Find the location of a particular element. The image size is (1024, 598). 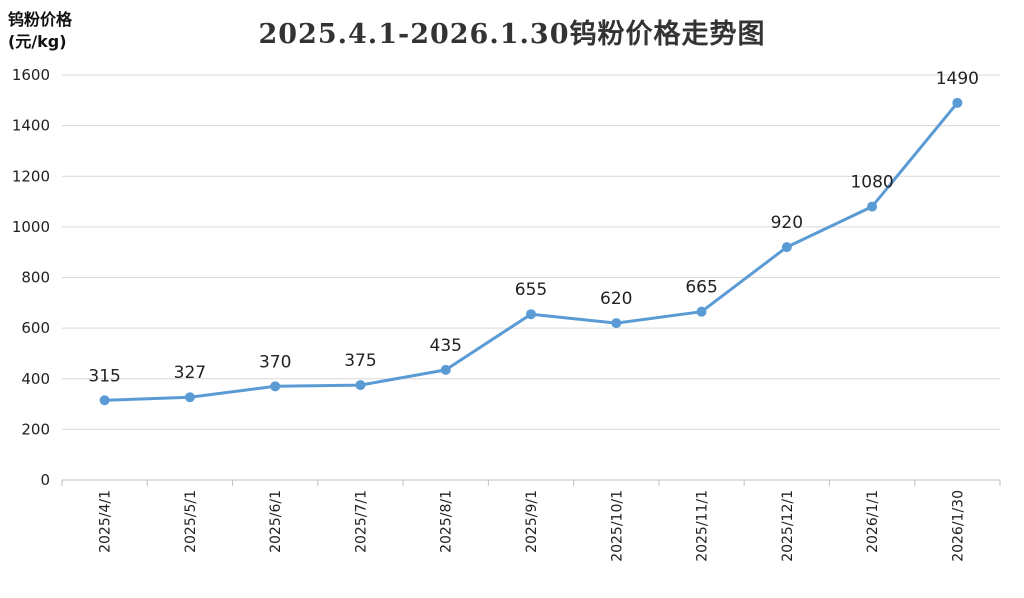

data-label: 1080 is located at coordinates (871, 183).